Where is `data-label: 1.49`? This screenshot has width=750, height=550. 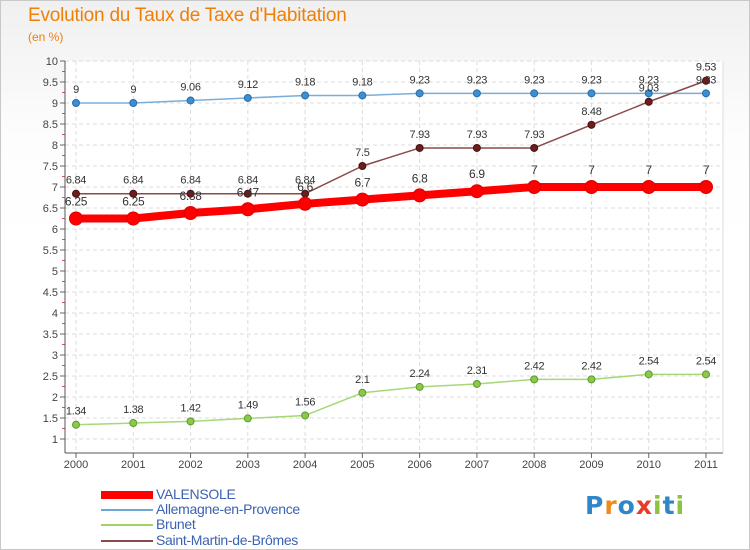
data-label: 1.49 is located at coordinates (248, 405).